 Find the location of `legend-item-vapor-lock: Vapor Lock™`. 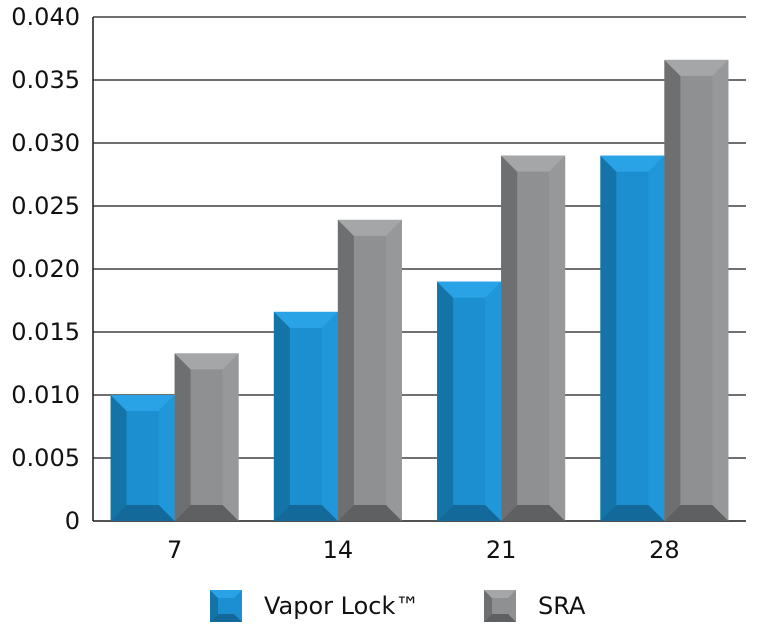

legend-item-vapor-lock: Vapor Lock™ is located at coordinates (314, 606).